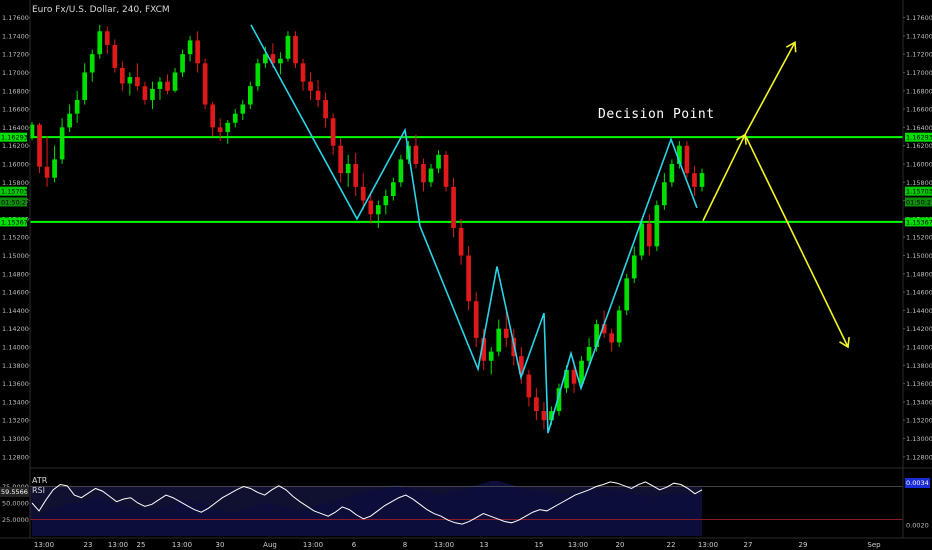 This screenshot has width=932, height=550. I want to click on y-tick-label-right: 1.13600, so click(919, 384).